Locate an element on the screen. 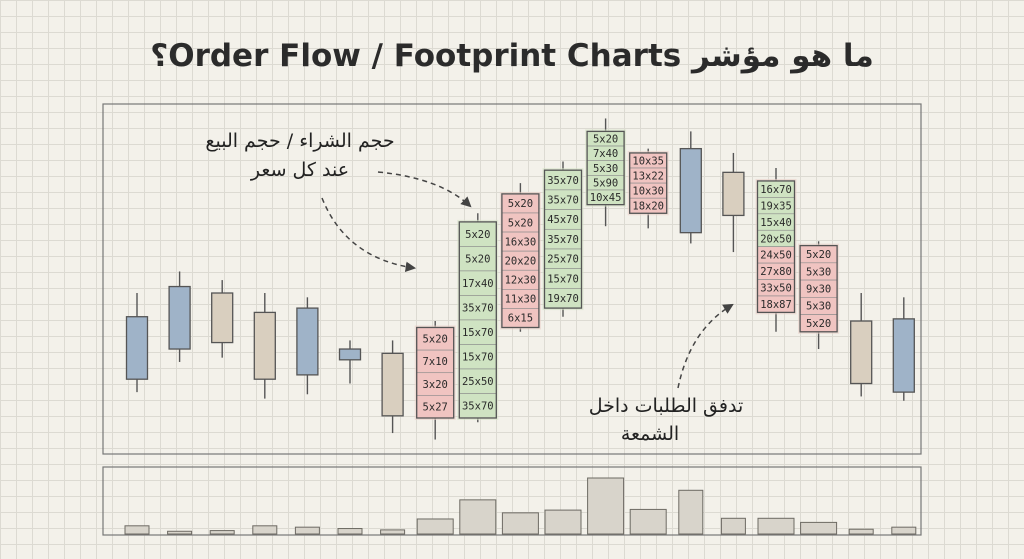 This screenshot has width=1024, height=559. footprint-cell-label: 7x40 is located at coordinates (605, 154).